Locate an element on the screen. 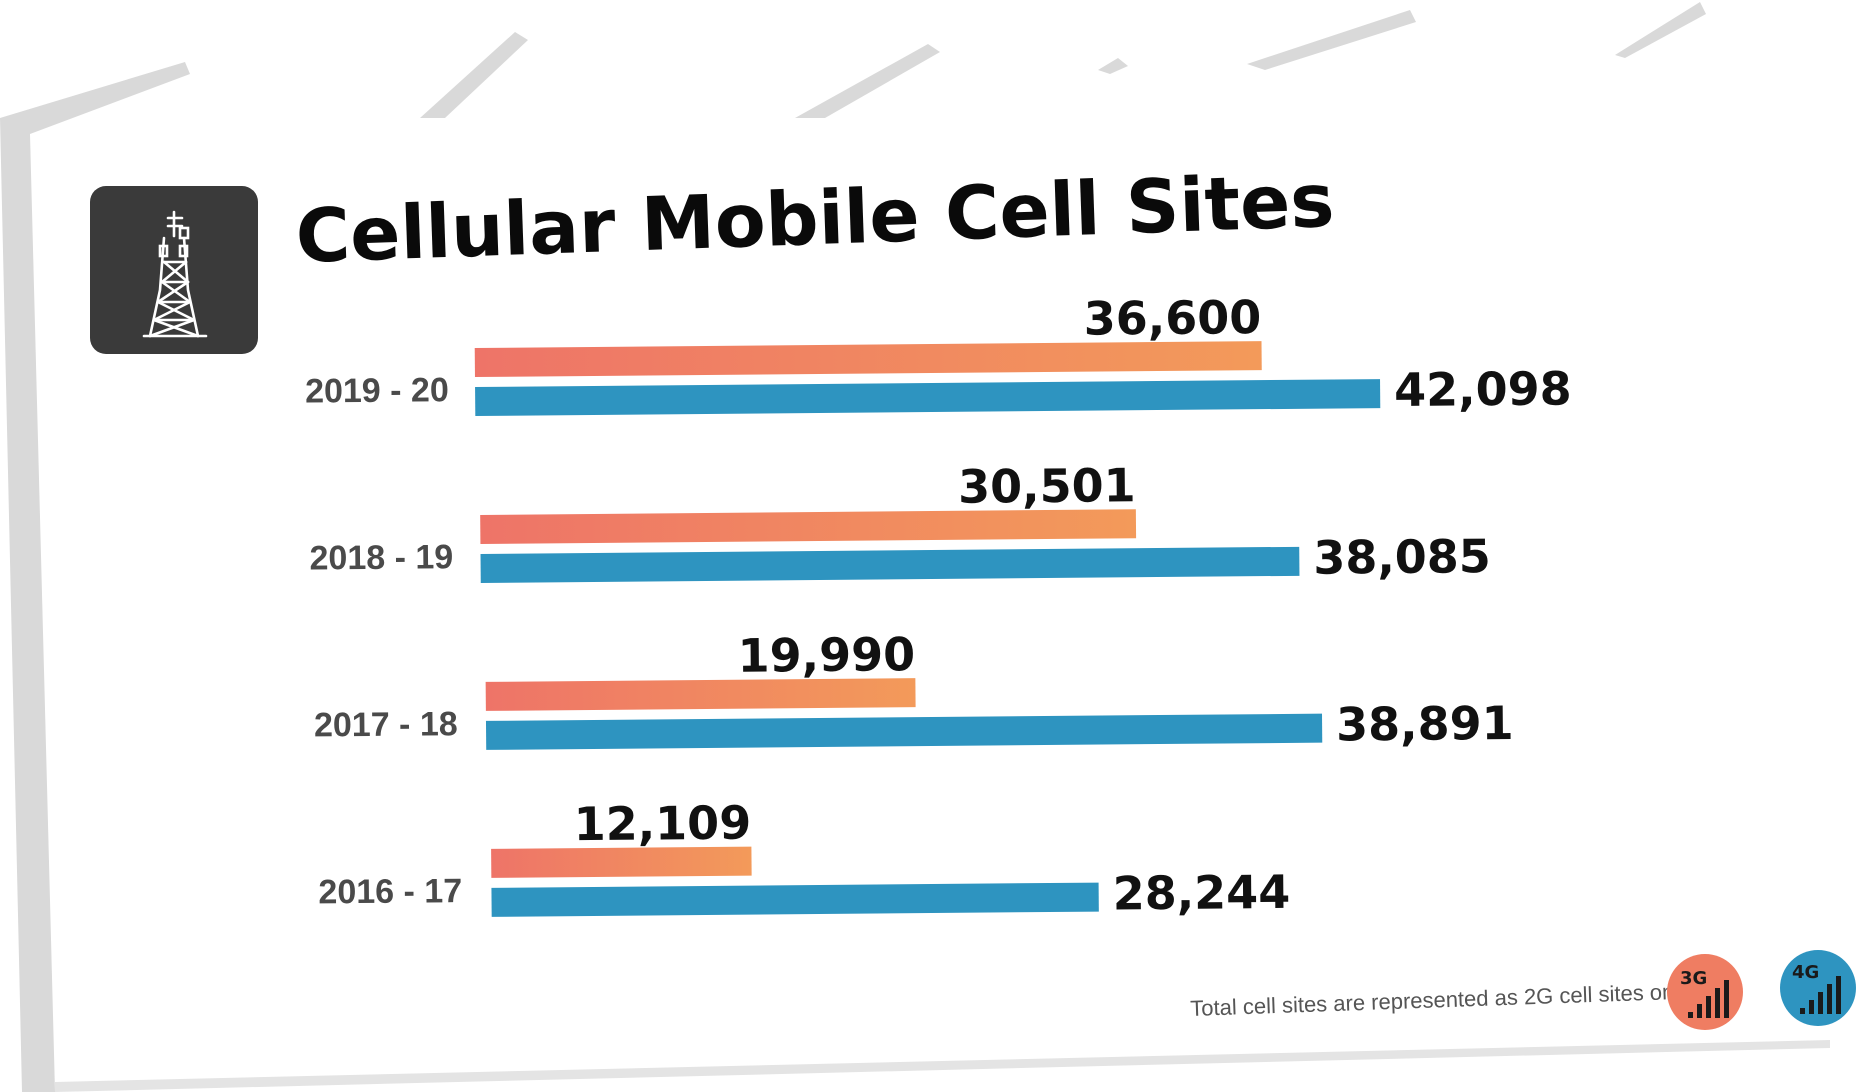 Image resolution: width=1873 pixels, height=1092 pixels. data-label: 36,600 is located at coordinates (1173, 318).